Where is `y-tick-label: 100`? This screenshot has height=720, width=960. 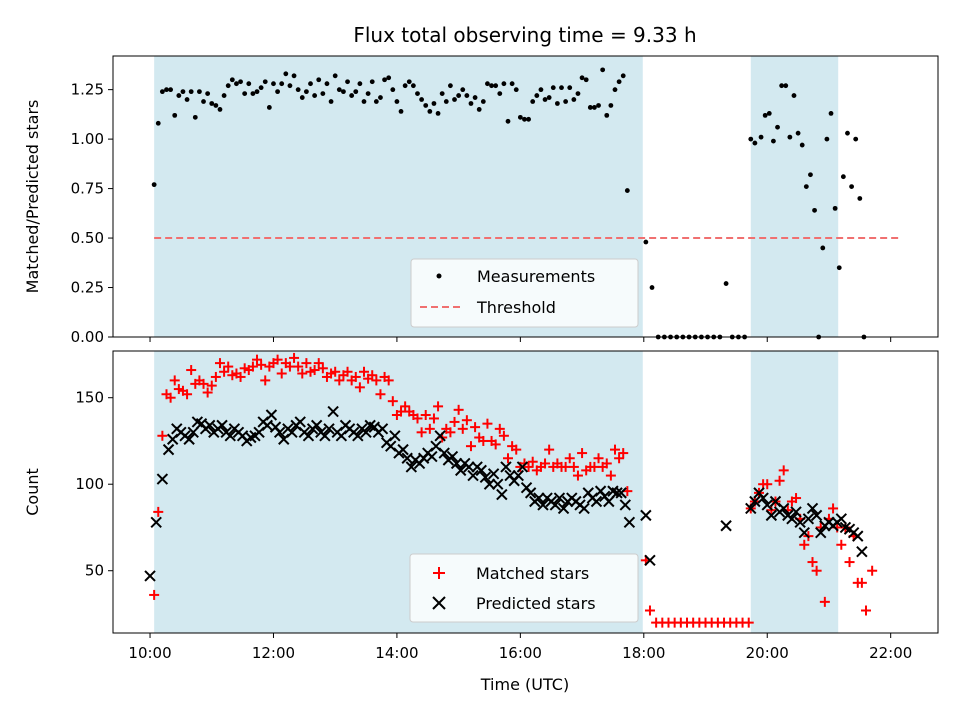
y-tick-label: 100 is located at coordinates (89, 484).